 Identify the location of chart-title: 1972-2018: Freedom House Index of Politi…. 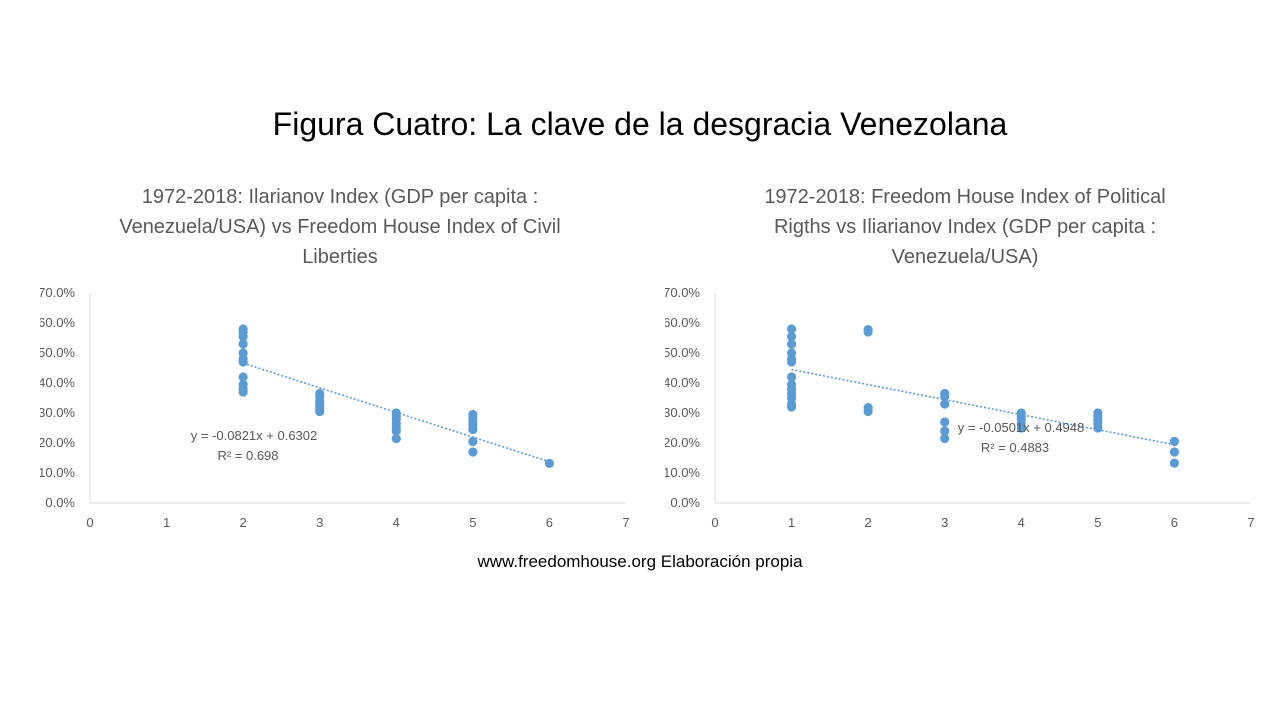
(965, 227).